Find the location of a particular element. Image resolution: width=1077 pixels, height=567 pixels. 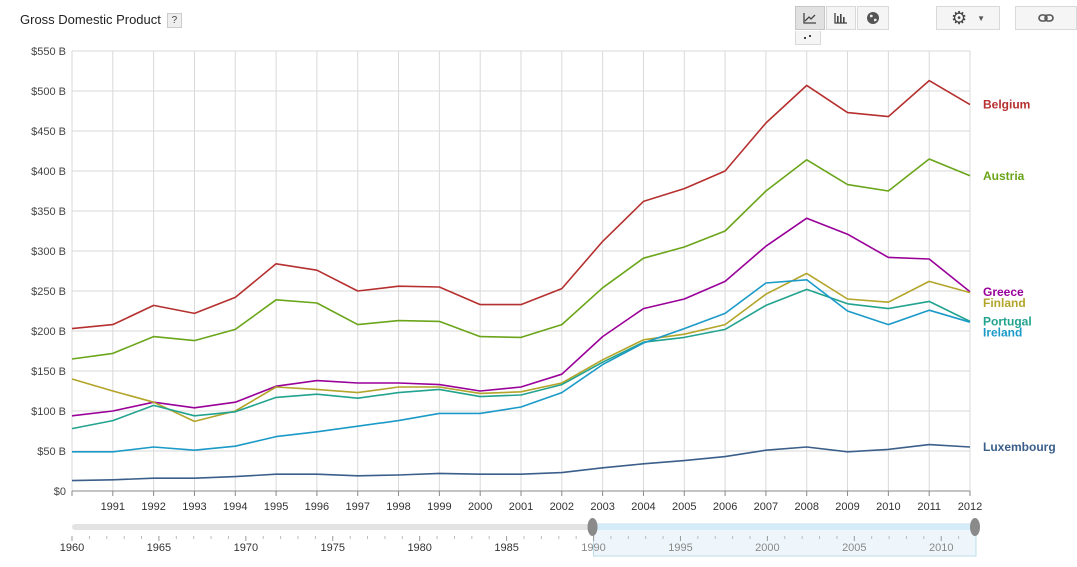

settings-button: ⚙ ▼ is located at coordinates (968, 18).